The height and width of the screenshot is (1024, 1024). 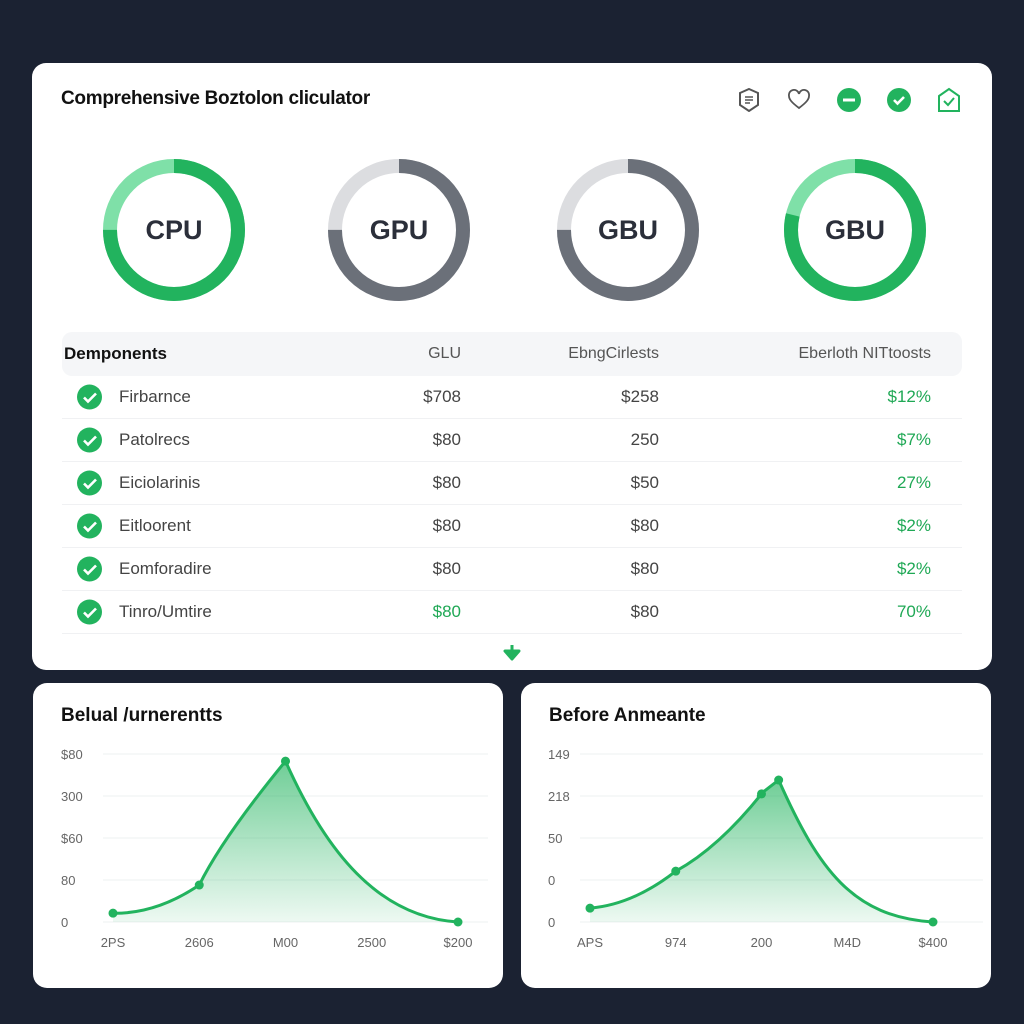 What do you see at coordinates (627, 715) in the screenshot?
I see `chart-title: Before Anmeante` at bounding box center [627, 715].